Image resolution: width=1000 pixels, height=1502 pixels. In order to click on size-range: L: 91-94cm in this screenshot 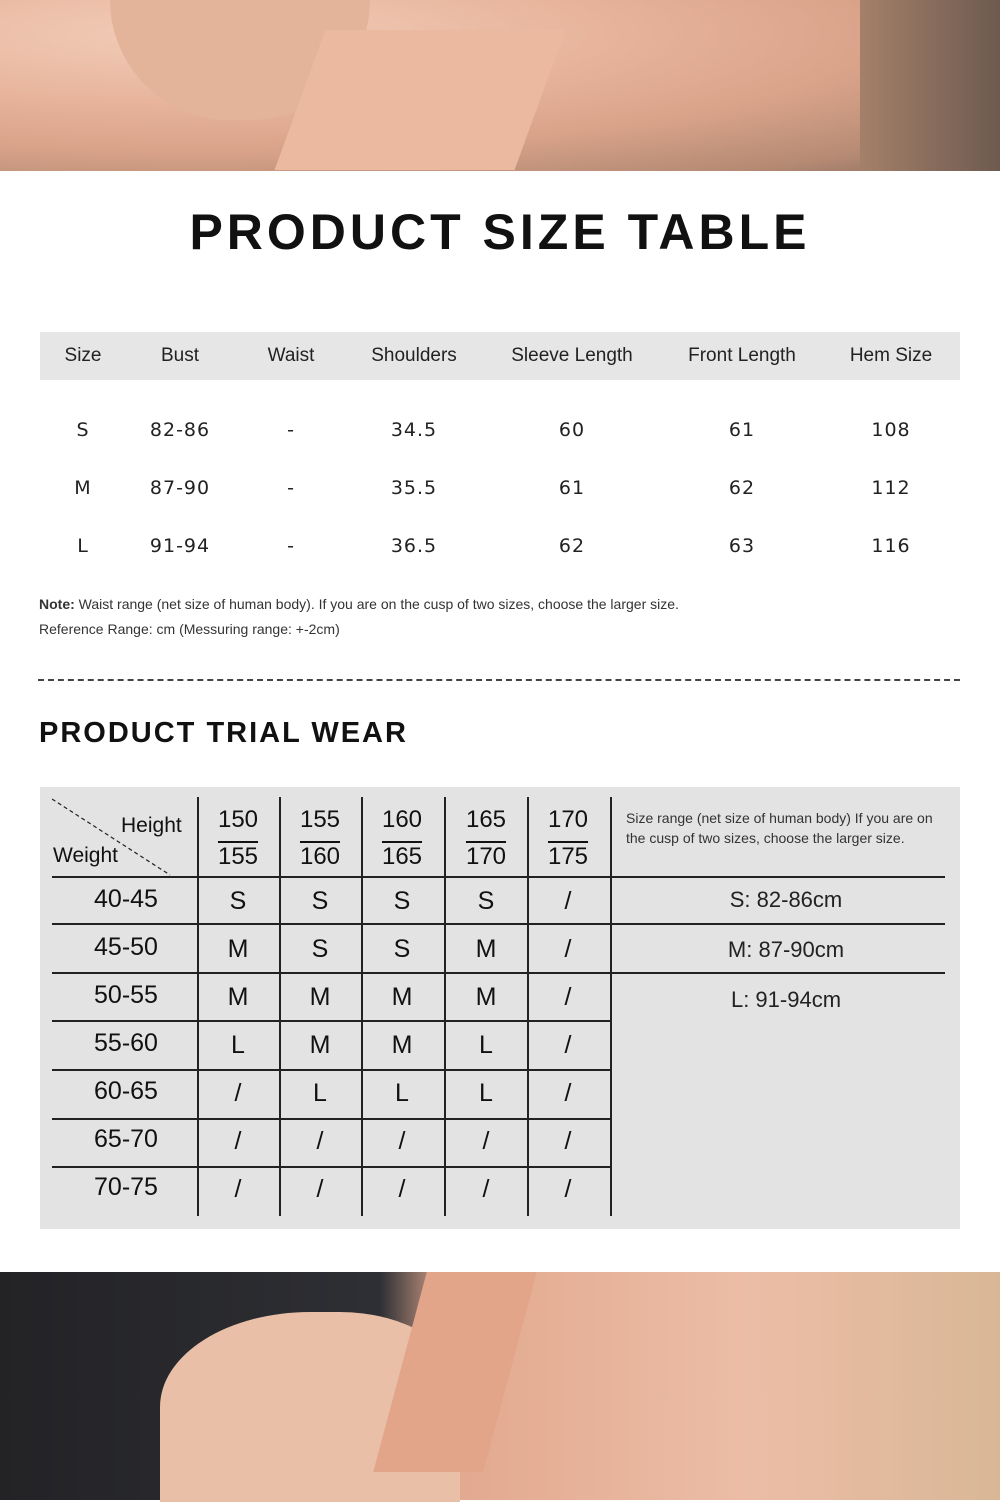, I will do `click(786, 999)`.